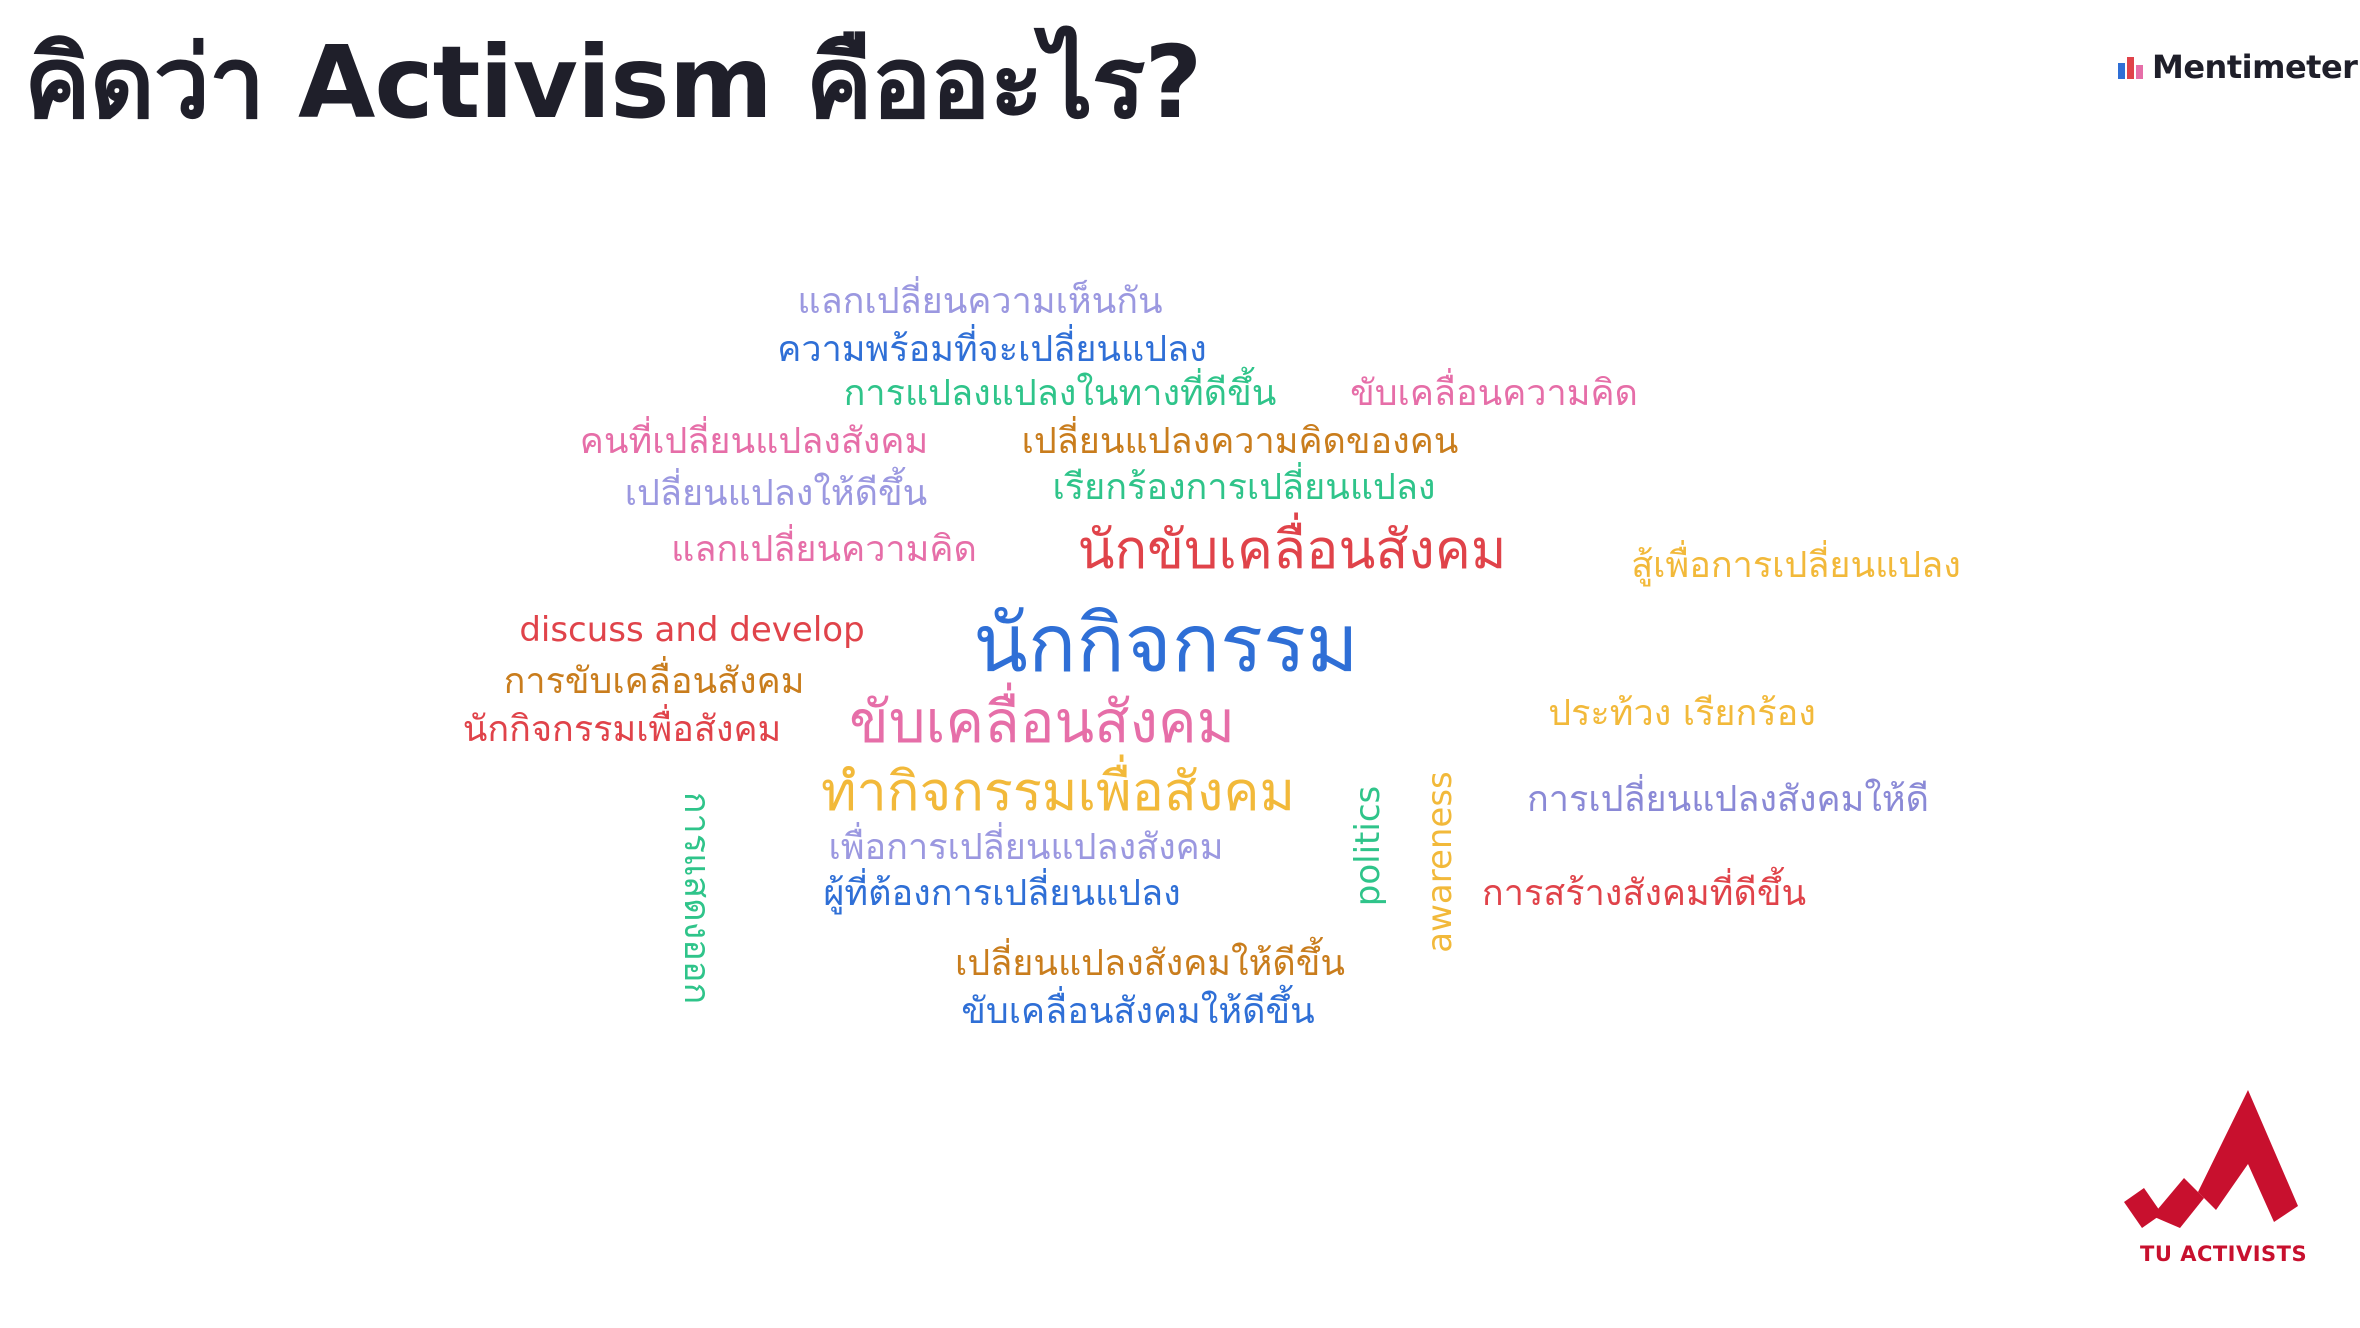 The width and height of the screenshot is (2360, 1328). What do you see at coordinates (692, 630) in the screenshot?
I see `cloud-word: discuss and develop` at bounding box center [692, 630].